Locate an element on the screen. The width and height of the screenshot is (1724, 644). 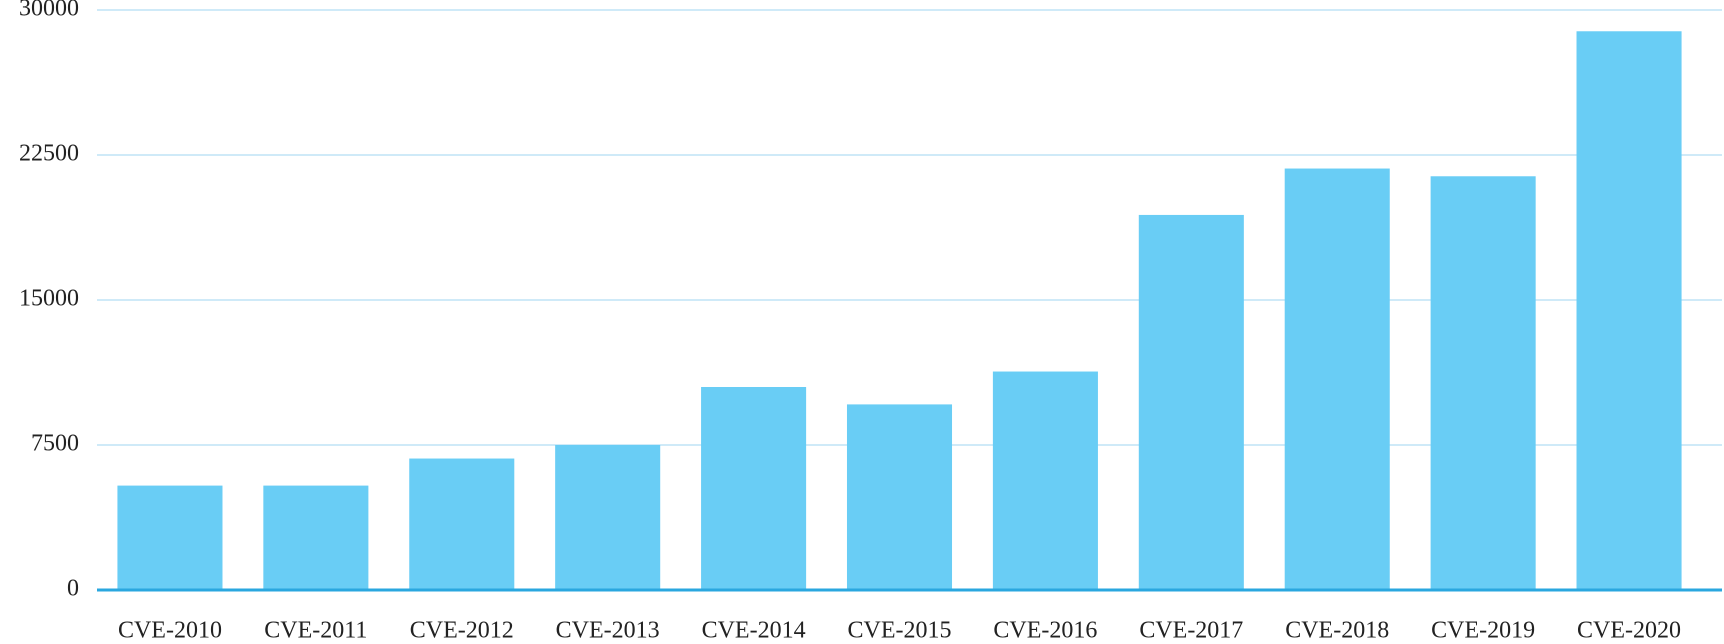
x-tick-label: CVE-2019 is located at coordinates (1483, 631).